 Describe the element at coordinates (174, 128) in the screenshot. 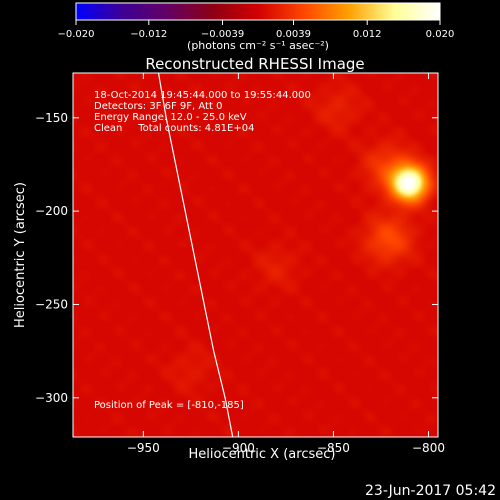

I see `info-clean-counts: Clean Total counts: 4.81E+04` at that location.